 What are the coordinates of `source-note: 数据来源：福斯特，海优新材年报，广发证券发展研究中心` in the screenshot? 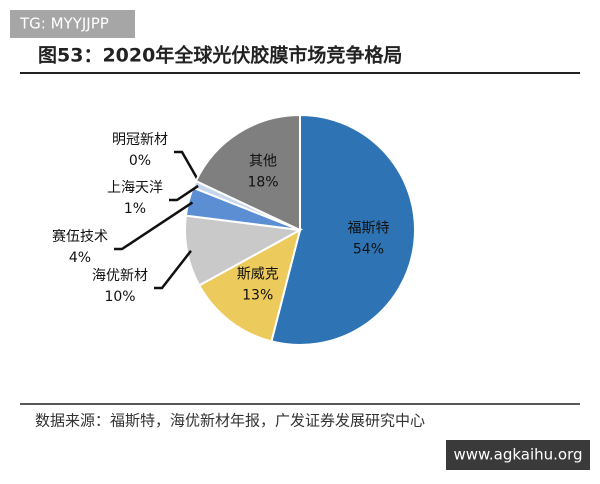 It's located at (230, 421).